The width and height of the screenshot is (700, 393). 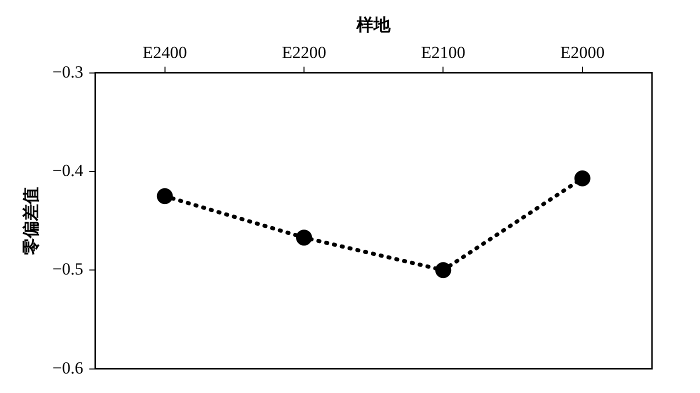 What do you see at coordinates (32, 221) in the screenshot?
I see `y-axis-title: 零偏差值` at bounding box center [32, 221].